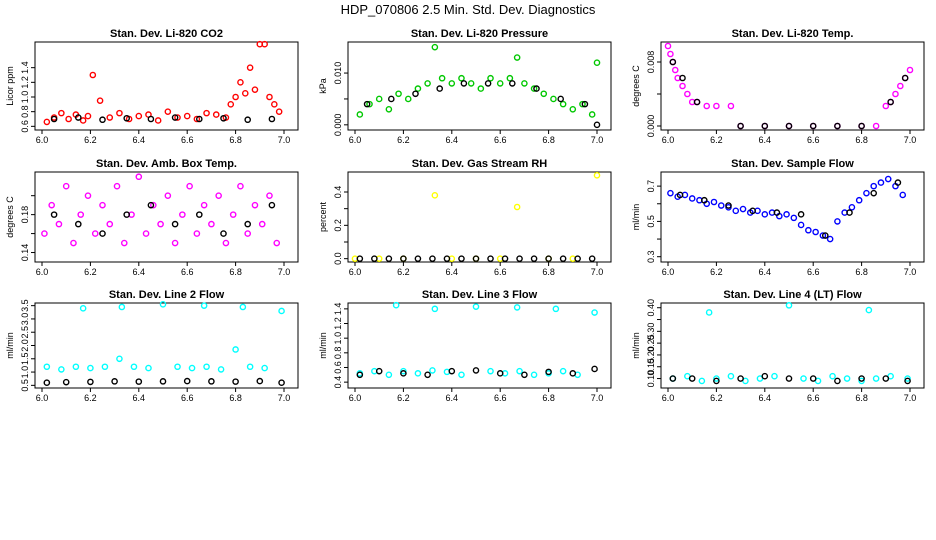 This screenshot has height=540, width=936. I want to click on panel-title: Stan. Dev. Li-820 Temp., so click(793, 34).